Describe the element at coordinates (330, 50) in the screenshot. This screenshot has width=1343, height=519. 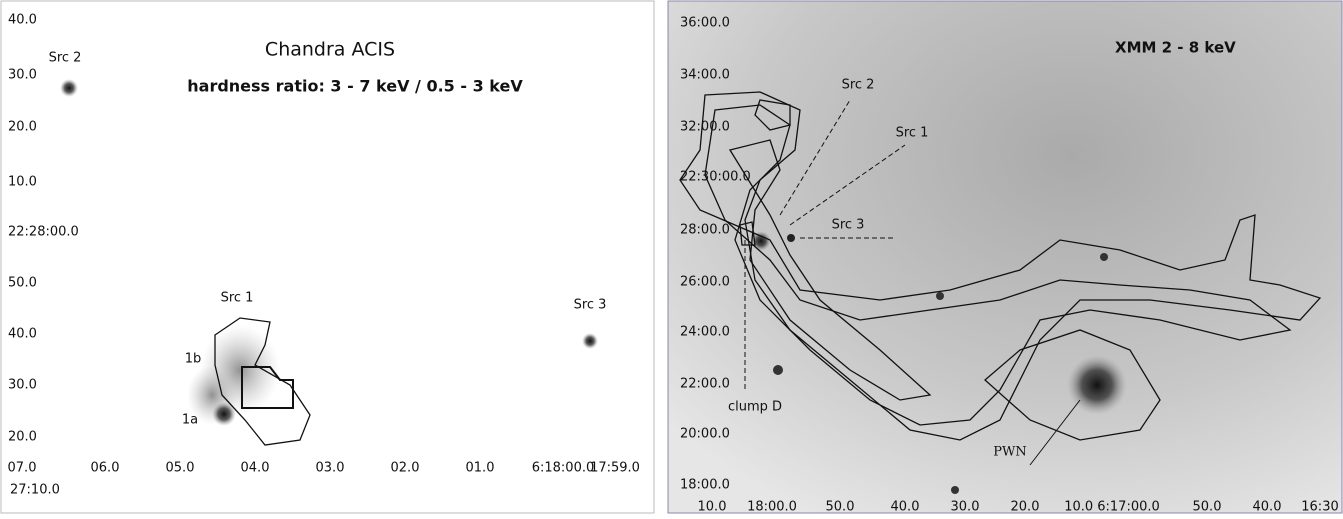
I see `title: Chandra ACIS` at that location.